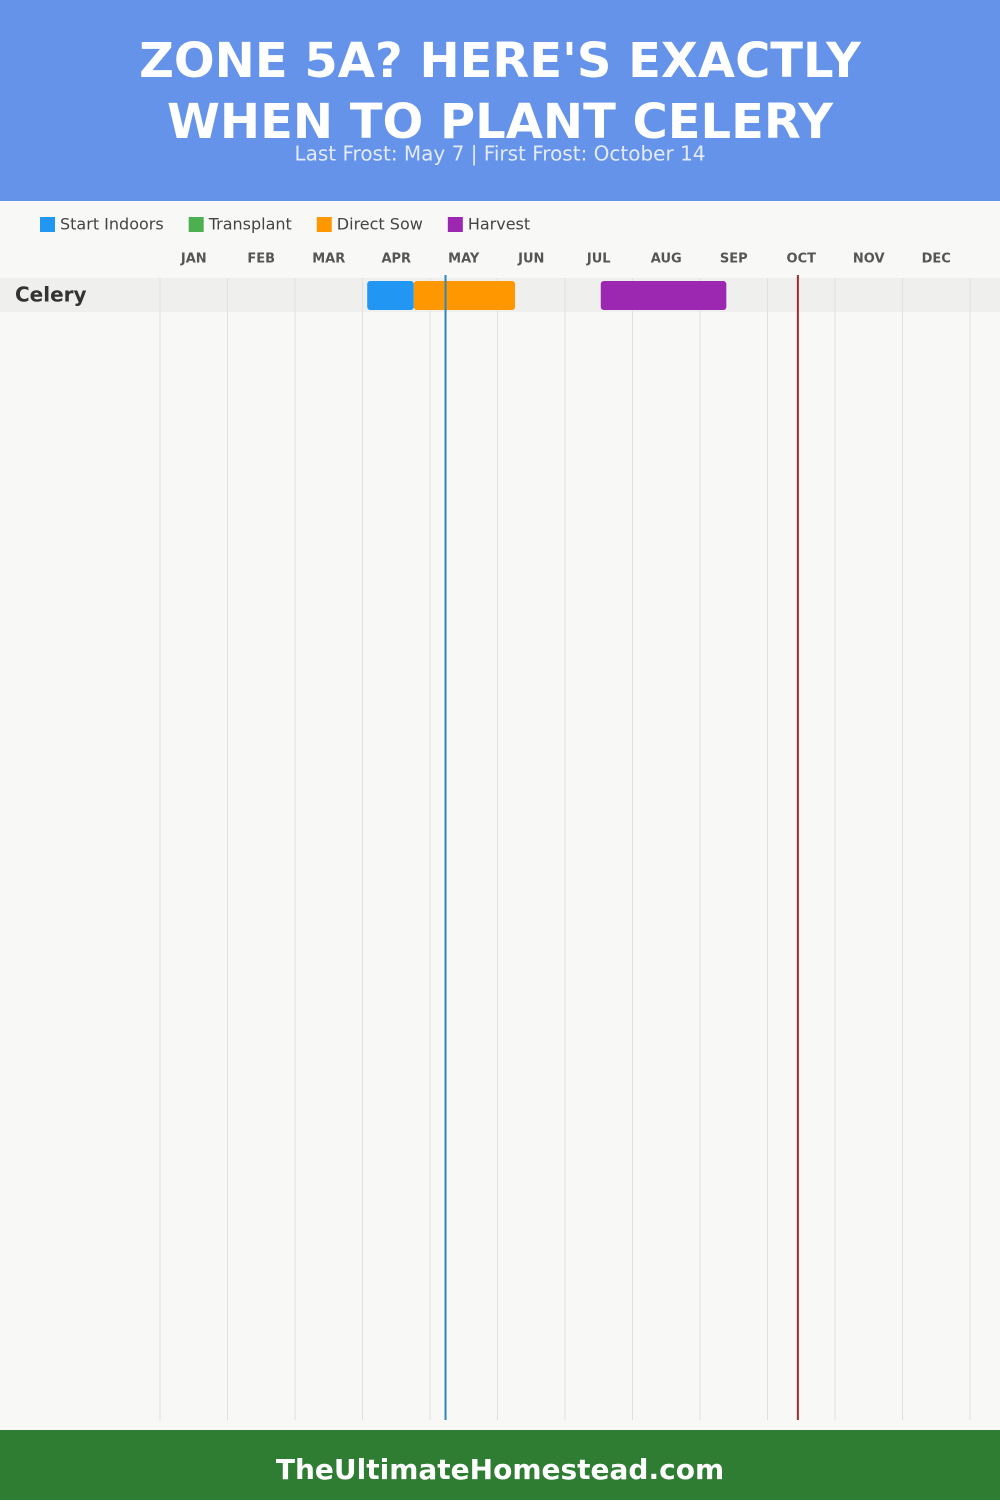  I want to click on x-tick-label: JUL, so click(598, 259).